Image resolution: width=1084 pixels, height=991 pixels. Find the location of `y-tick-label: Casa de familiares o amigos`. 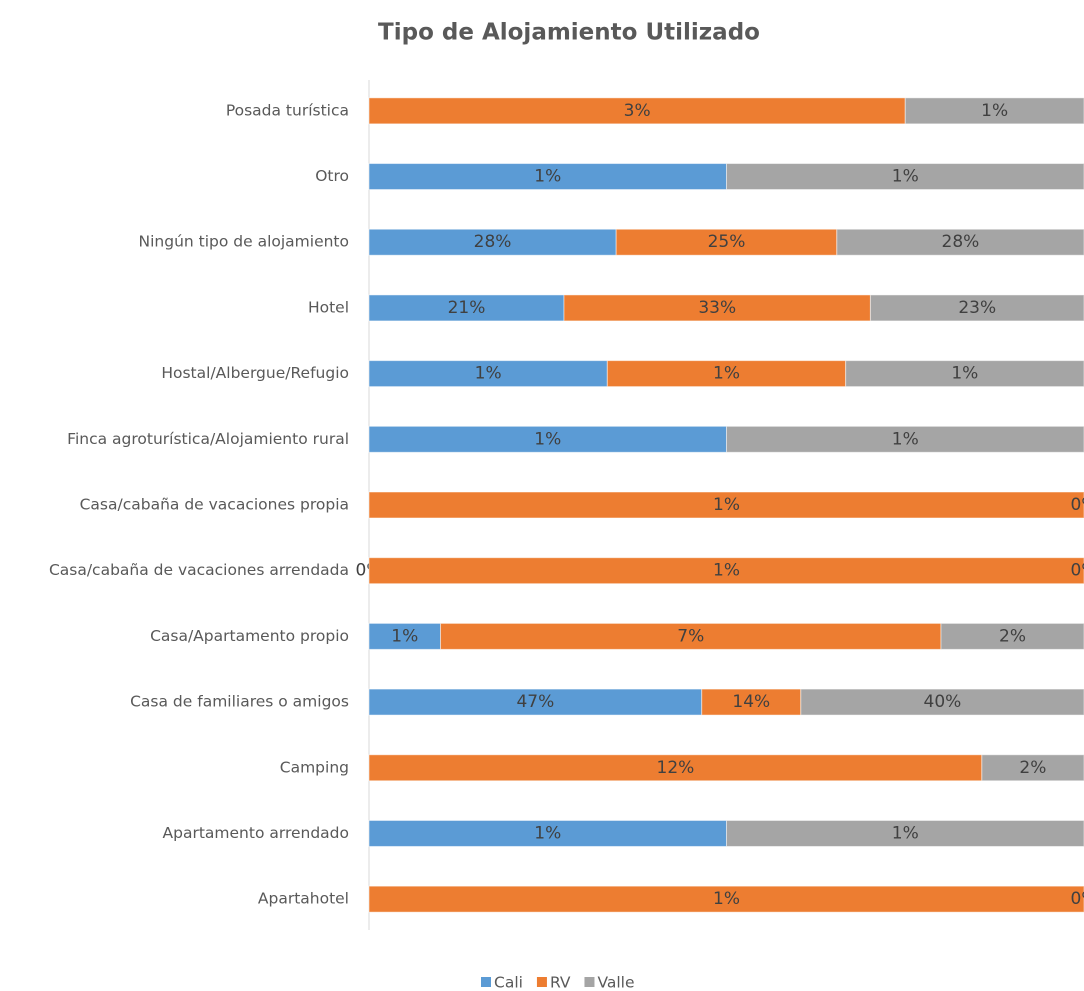

y-tick-label: Casa de familiares o amigos is located at coordinates (239, 702).